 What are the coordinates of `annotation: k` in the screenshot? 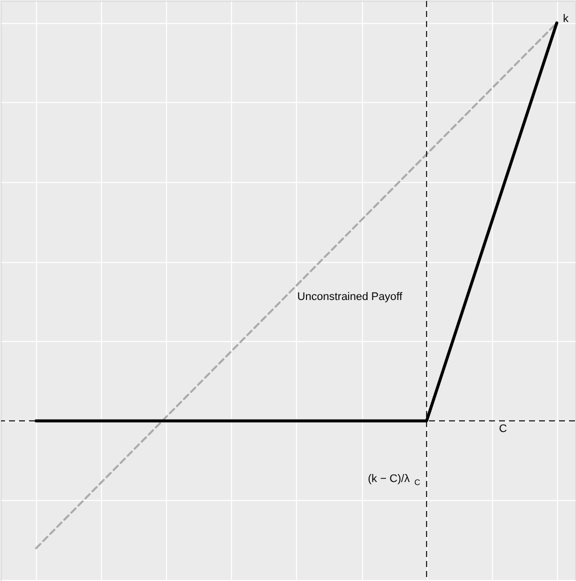 It's located at (566, 19).